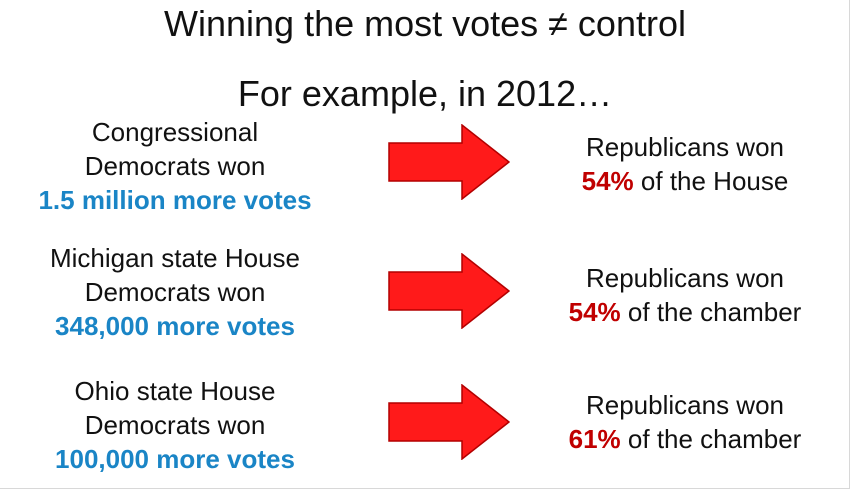 The image size is (850, 489). What do you see at coordinates (594, 439) in the screenshot?
I see `republican-seat-percent: 61%` at bounding box center [594, 439].